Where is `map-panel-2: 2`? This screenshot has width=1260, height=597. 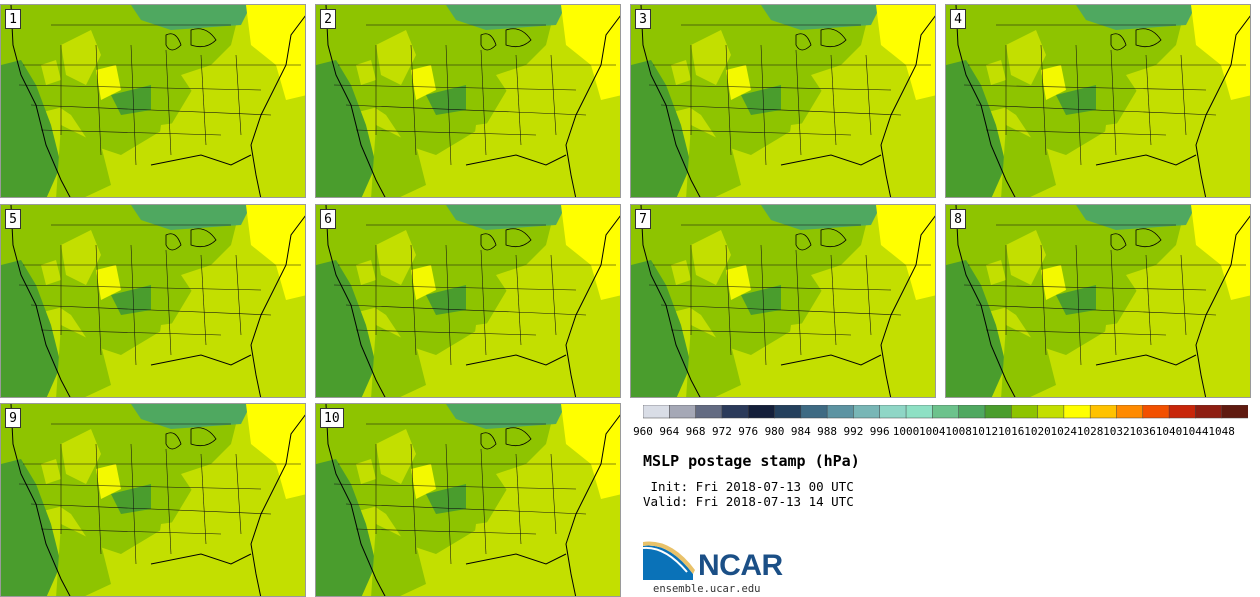
map-panel-2: 2 is located at coordinates (468, 101).